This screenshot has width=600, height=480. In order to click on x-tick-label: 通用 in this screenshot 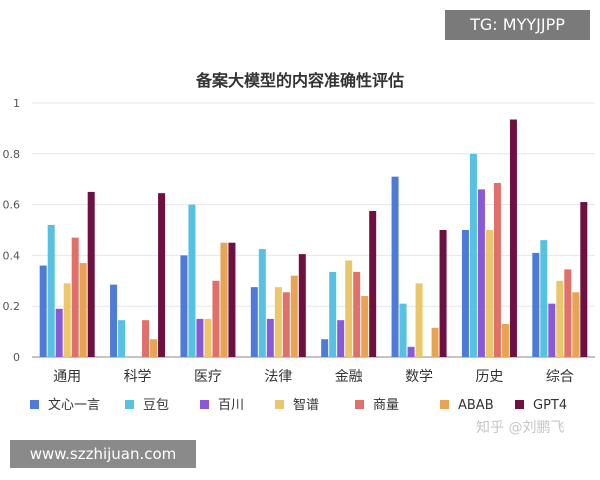, I will do `click(67, 377)`.